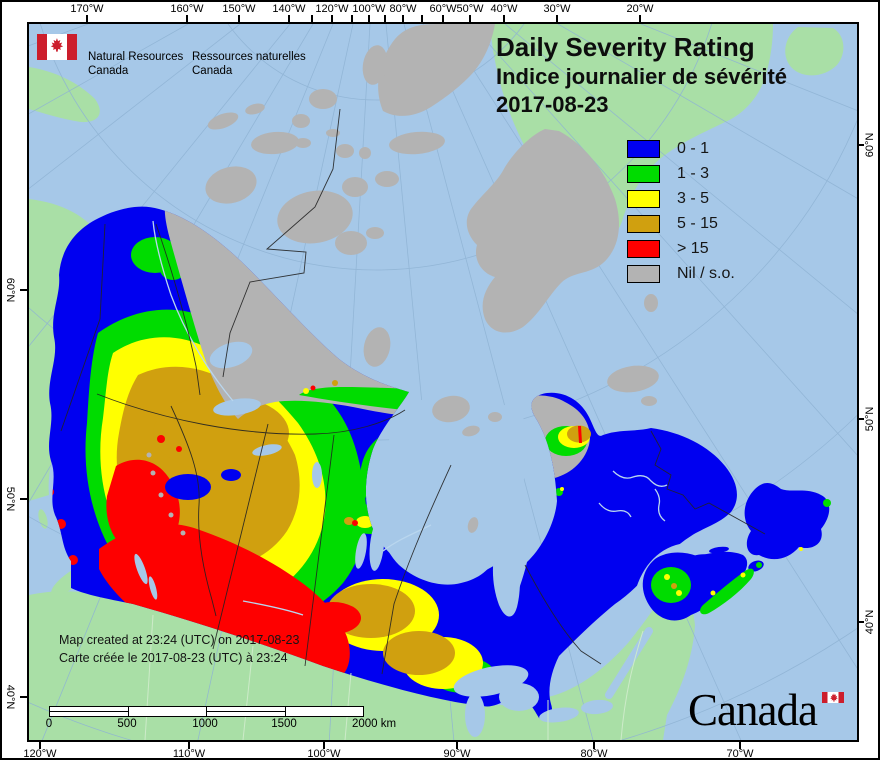 The height and width of the screenshot is (760, 880). Describe the element at coordinates (681, 273) in the screenshot. I see `legend-item: Nil / s.o.` at that location.